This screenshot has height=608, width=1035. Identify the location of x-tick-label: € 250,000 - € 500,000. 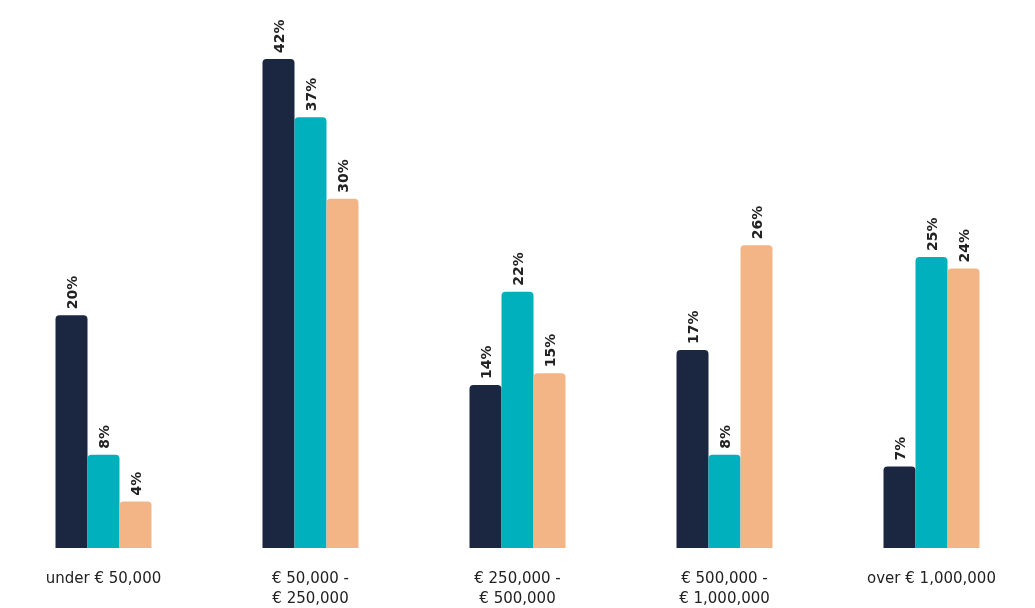
(517, 588).